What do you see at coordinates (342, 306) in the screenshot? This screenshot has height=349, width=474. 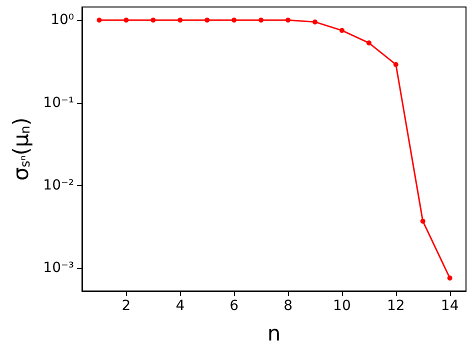 I see `x-tick-label: 10` at bounding box center [342, 306].